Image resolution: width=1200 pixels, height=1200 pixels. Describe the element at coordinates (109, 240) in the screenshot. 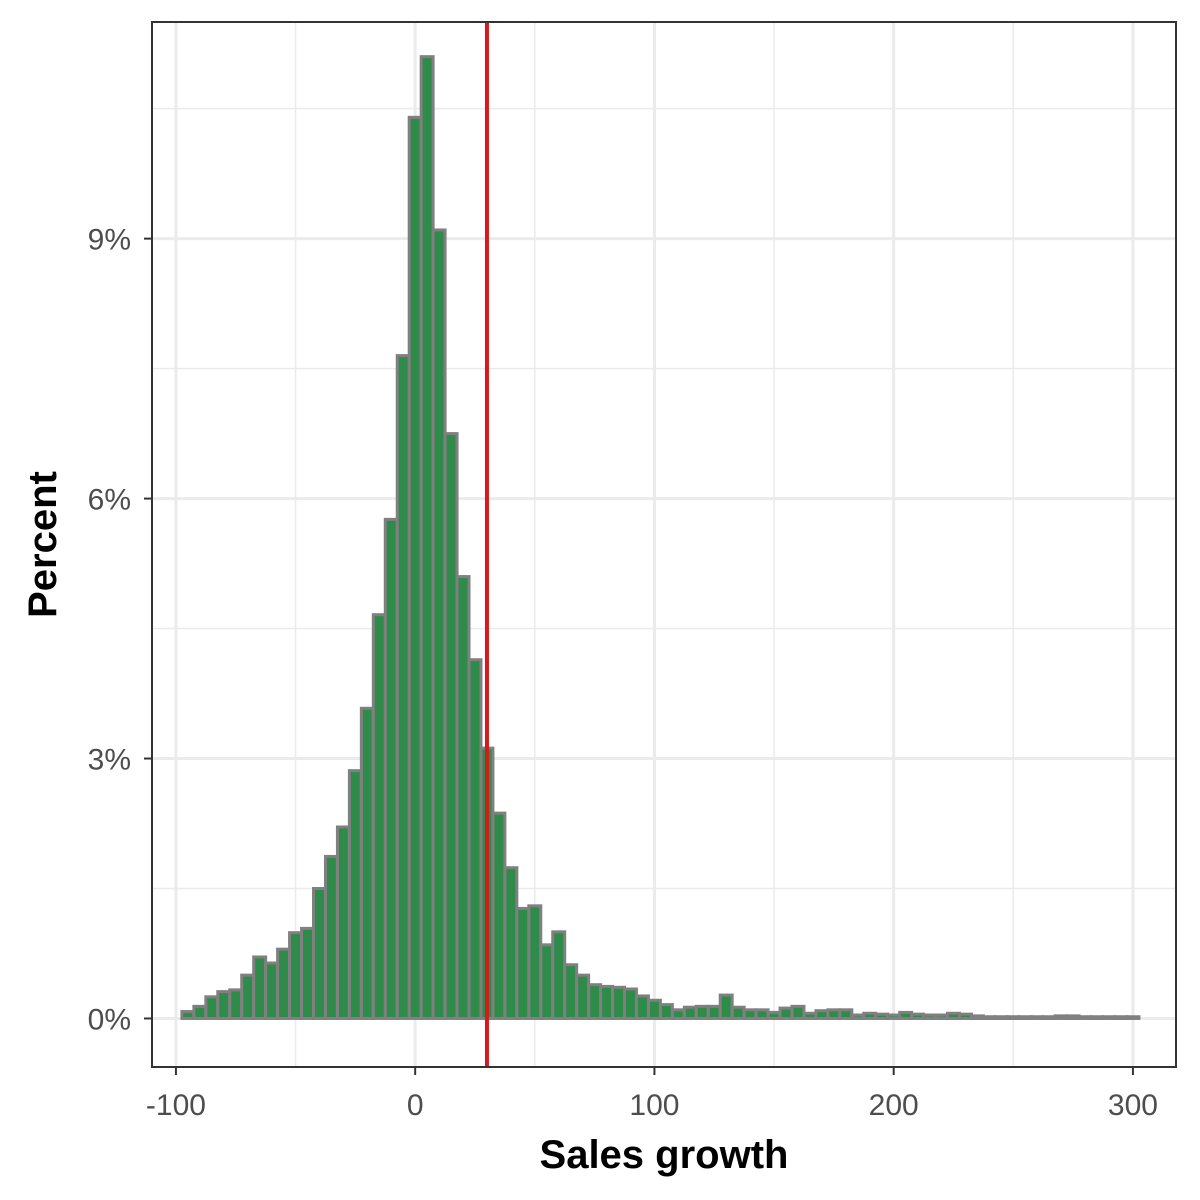

I see `y-tick-label: 9%` at that location.